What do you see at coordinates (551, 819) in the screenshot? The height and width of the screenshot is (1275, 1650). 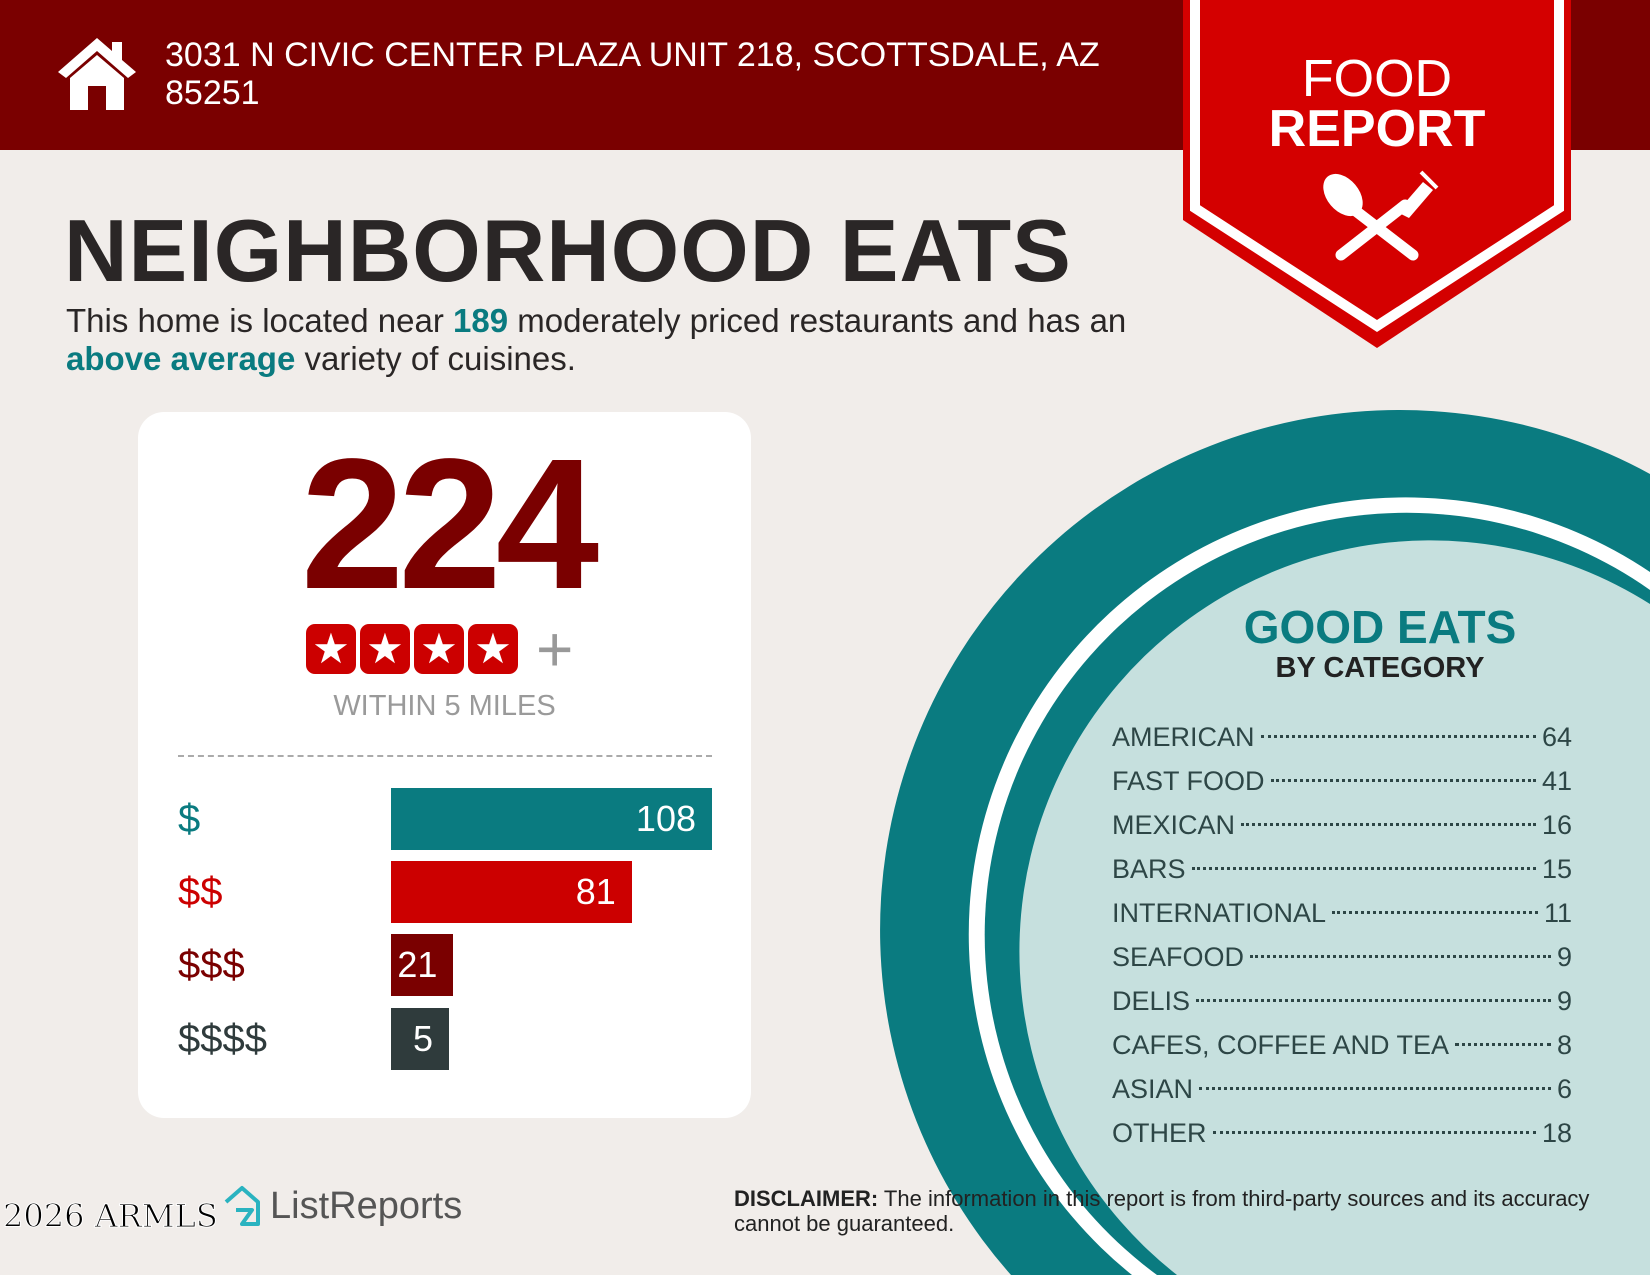 I see `price-tier-bar: 108` at bounding box center [551, 819].